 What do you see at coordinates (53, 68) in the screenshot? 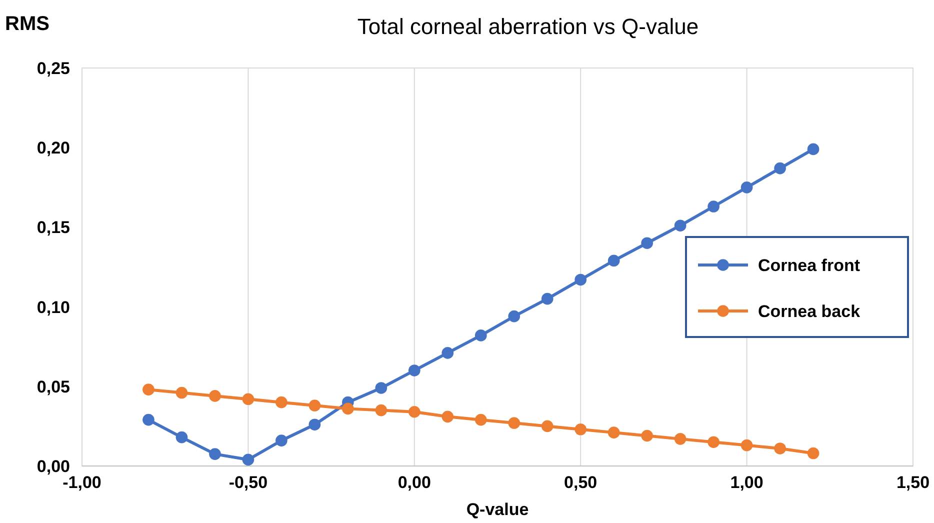
I see `y-tick-label: 0,25` at bounding box center [53, 68].